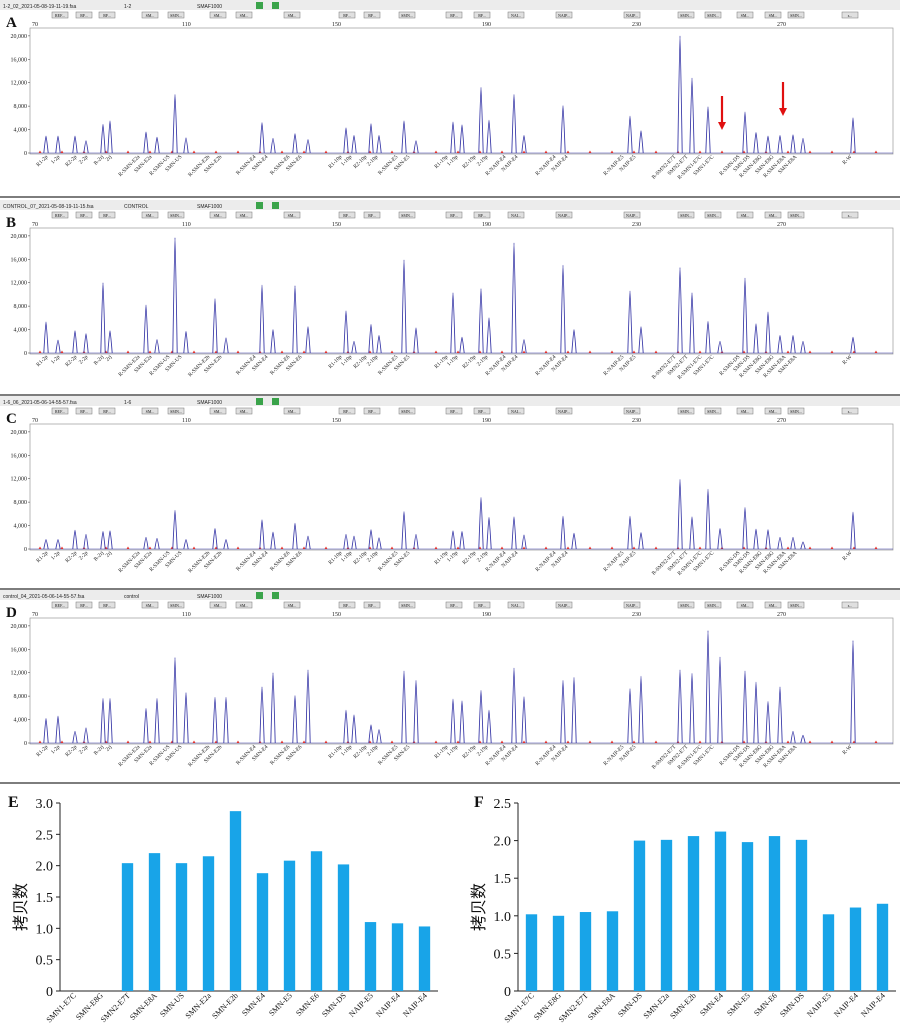 Image resolution: width=900 pixels, height=1036 pixels. What do you see at coordinates (832, 351) in the screenshot?
I see `size-standard-peak` at bounding box center [832, 351].